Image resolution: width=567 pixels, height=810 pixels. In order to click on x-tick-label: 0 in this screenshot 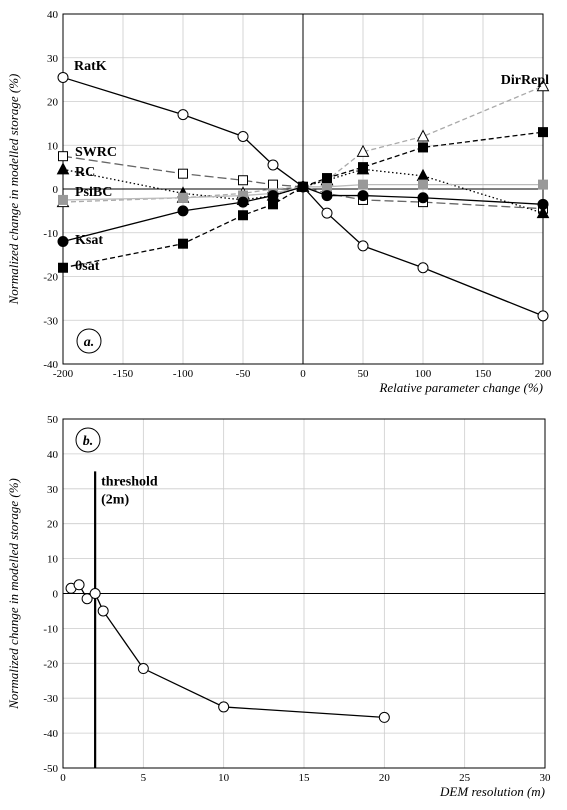, I will do `click(303, 374)`.